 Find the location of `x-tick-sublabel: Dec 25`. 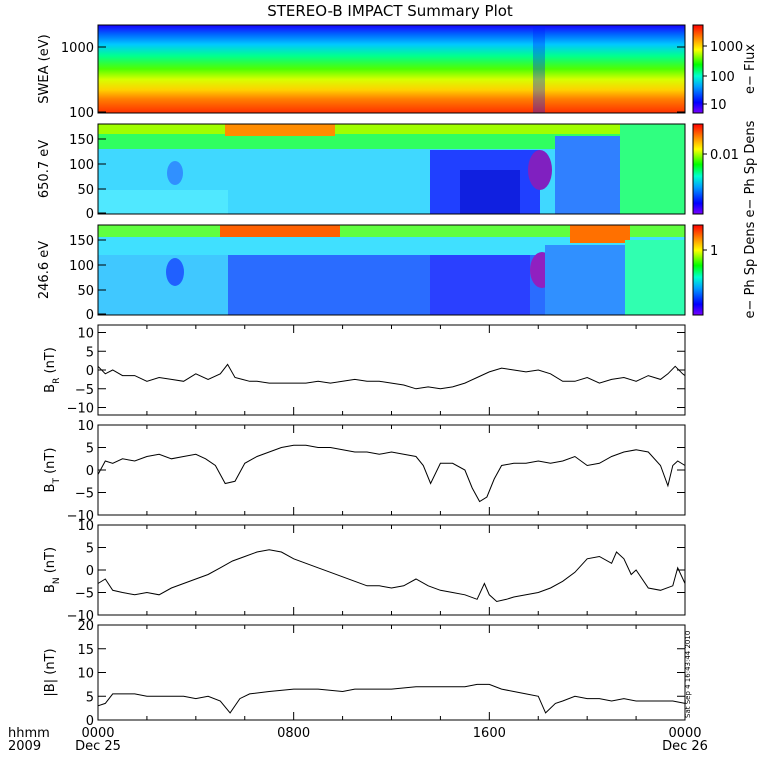

x-tick-sublabel: Dec 25 is located at coordinates (98, 746).